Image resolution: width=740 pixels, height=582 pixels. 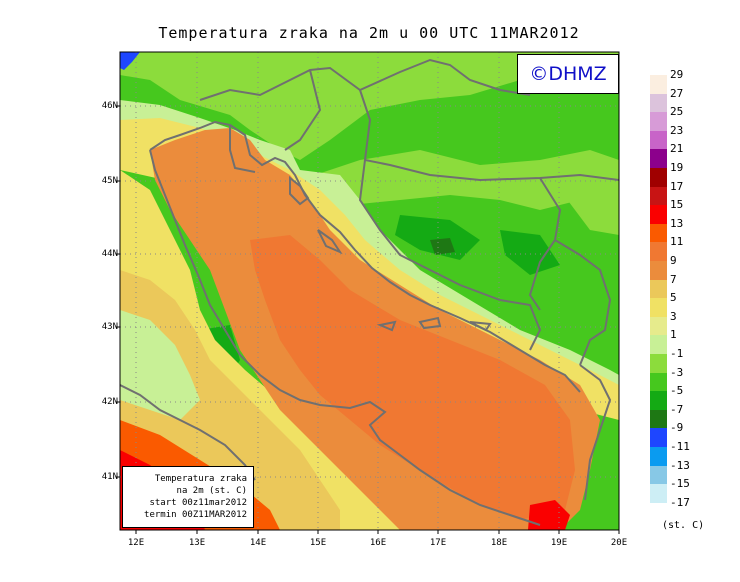 What do you see at coordinates (680, 465) in the screenshot?
I see `colorbar-label: -13` at bounding box center [680, 465].